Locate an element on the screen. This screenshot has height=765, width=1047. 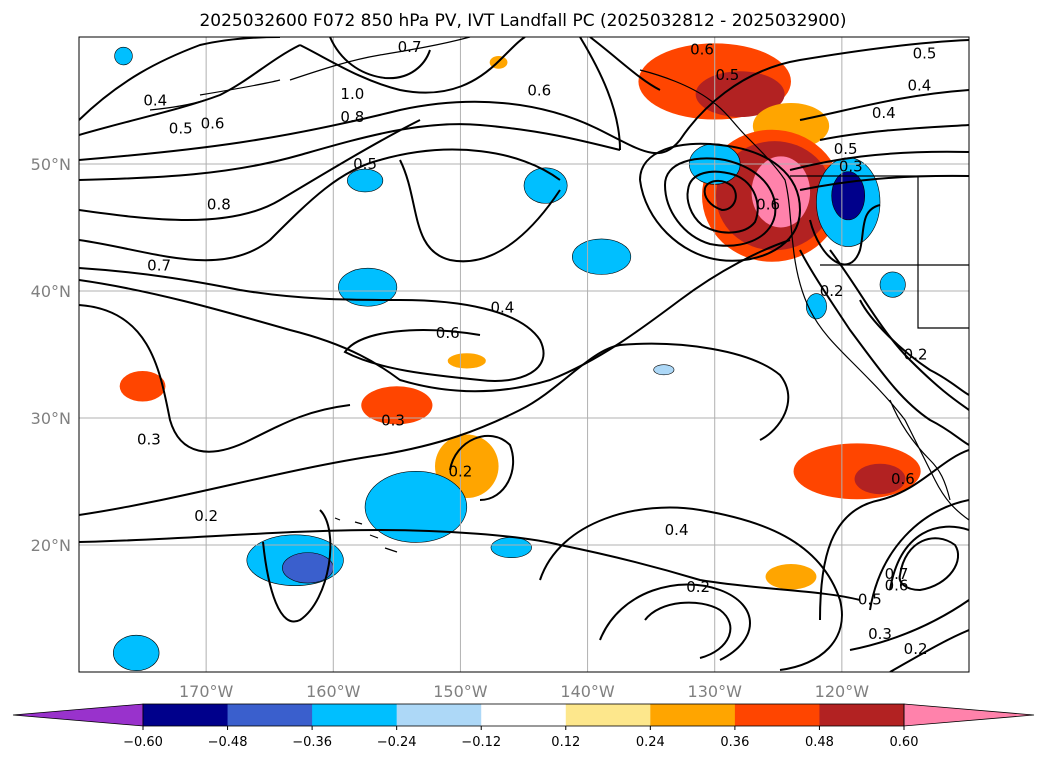
hawaii-islands is located at coordinates (366, 535).